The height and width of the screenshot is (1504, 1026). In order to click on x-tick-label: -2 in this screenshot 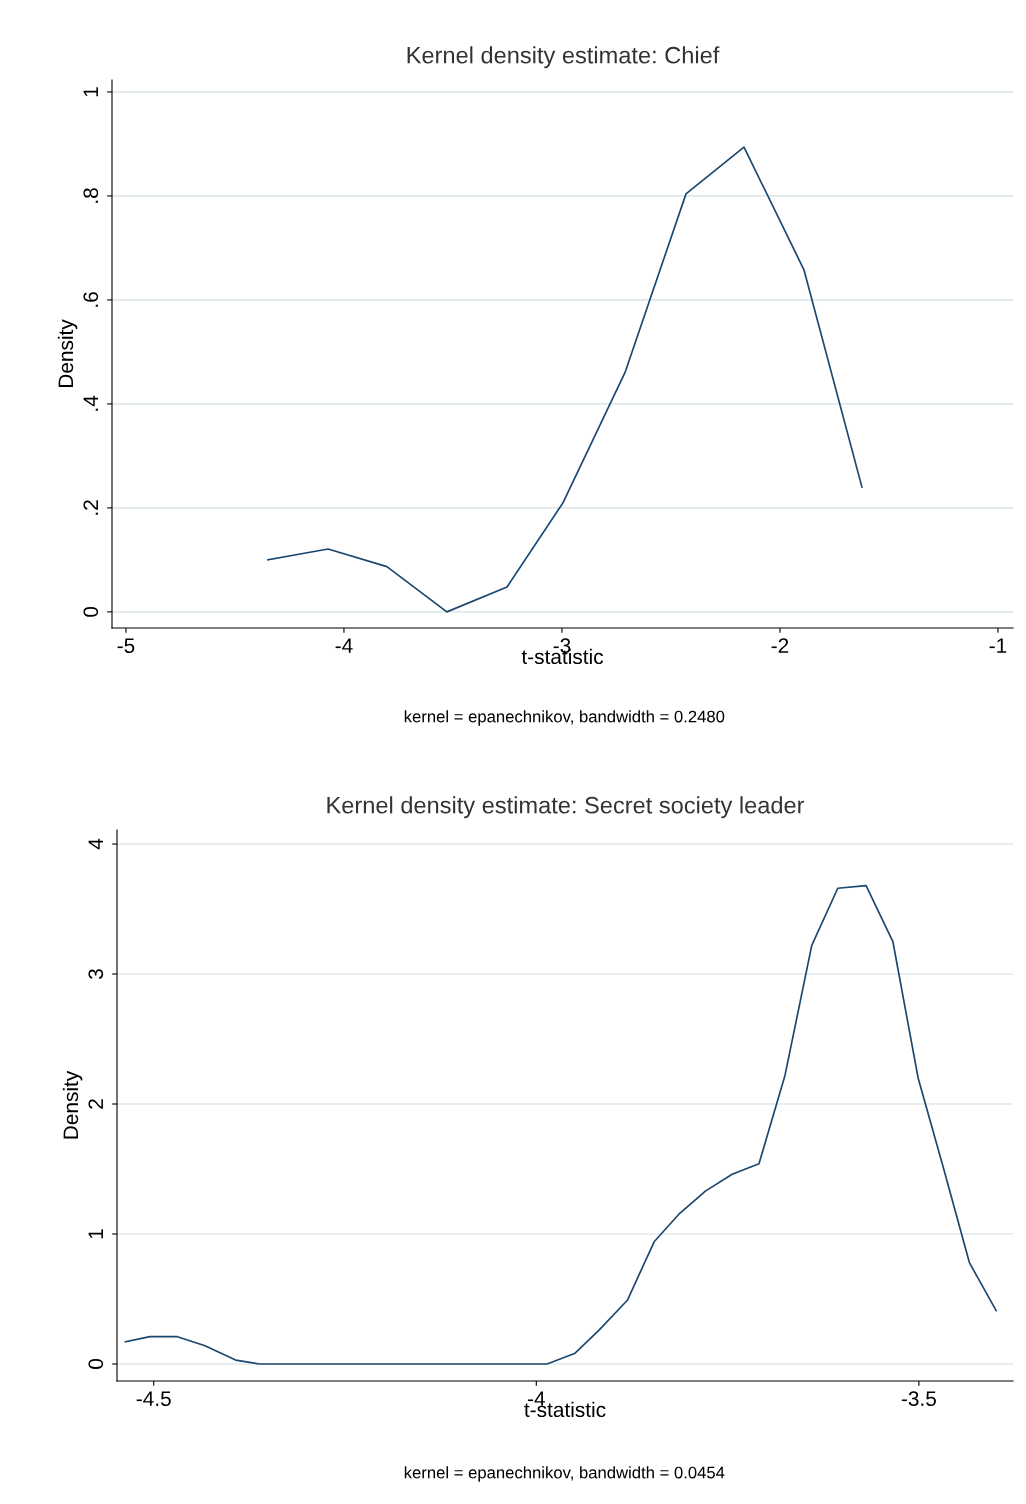, I will do `click(780, 645)`.